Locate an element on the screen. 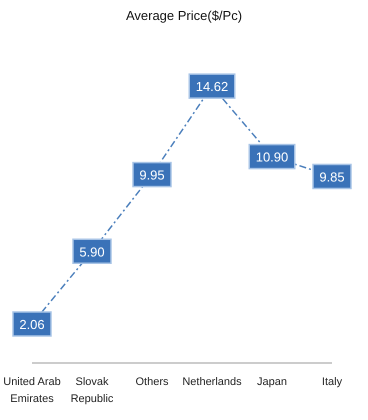 The image size is (368, 420). x-tick-label: Slovak Republic is located at coordinates (92, 390).